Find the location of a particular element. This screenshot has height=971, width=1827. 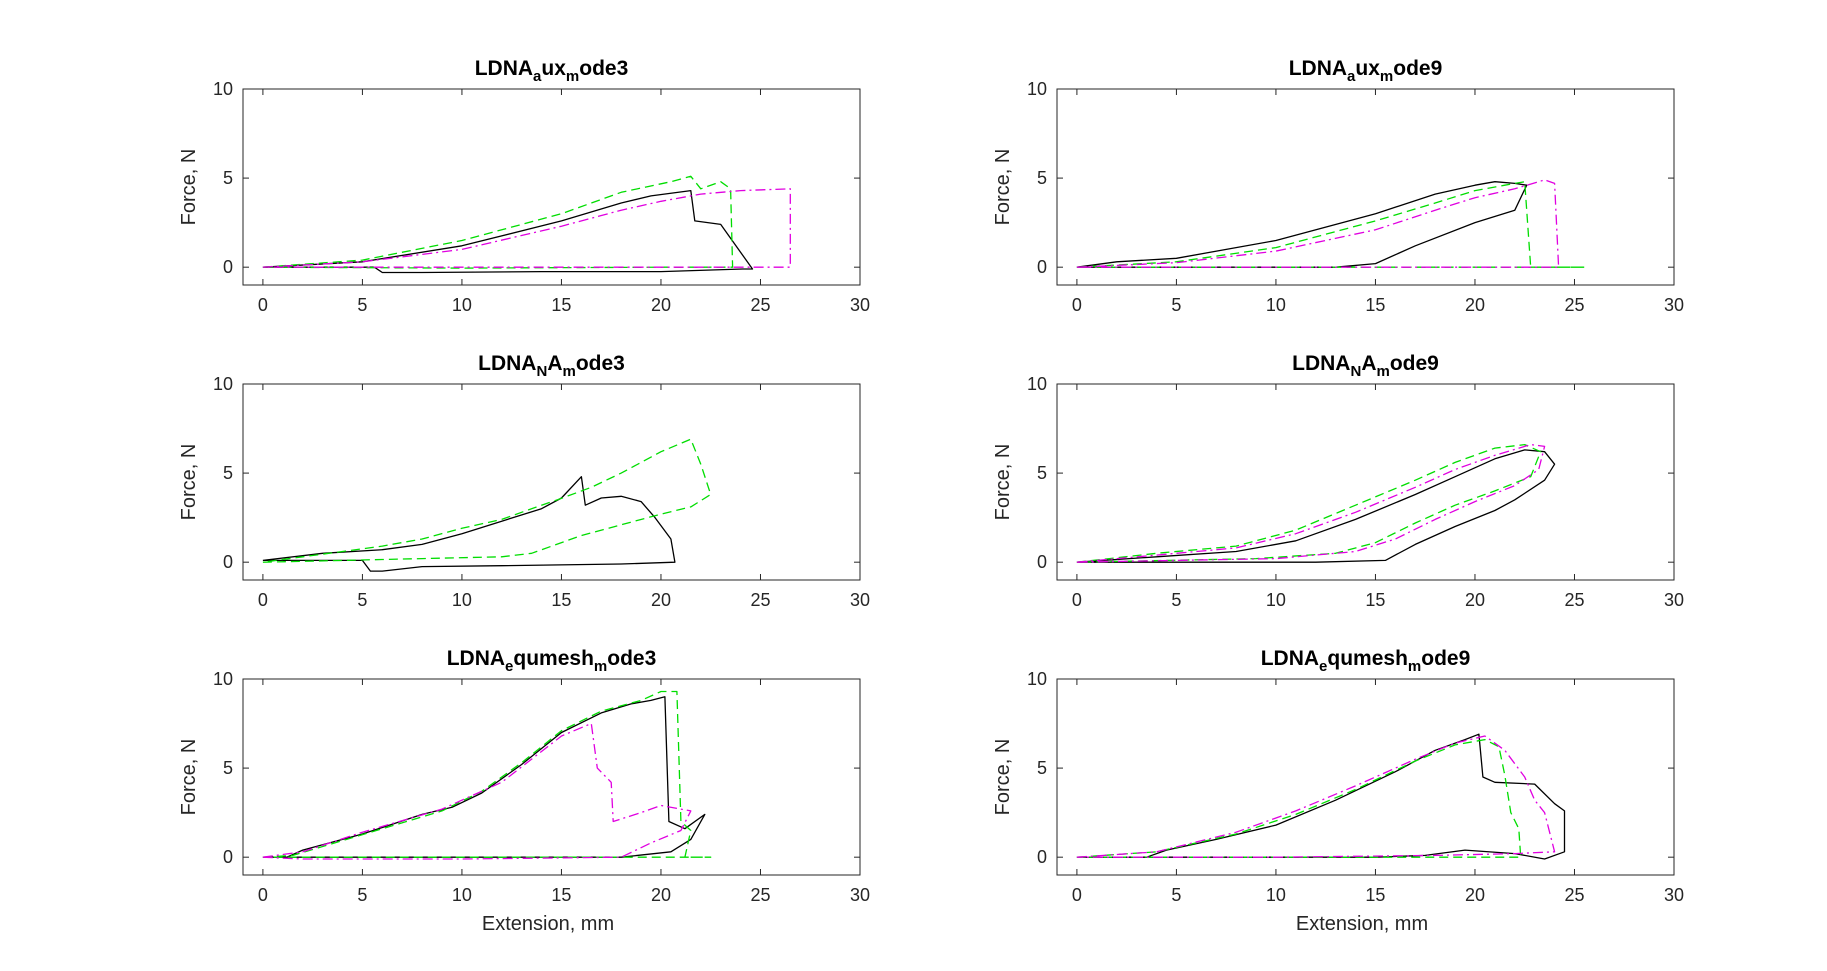

subplot-5: 0 5 10 15 20 25 30 0 5 10 Force, N LDNAequmeshmode3 is located at coordinates (524, 776).